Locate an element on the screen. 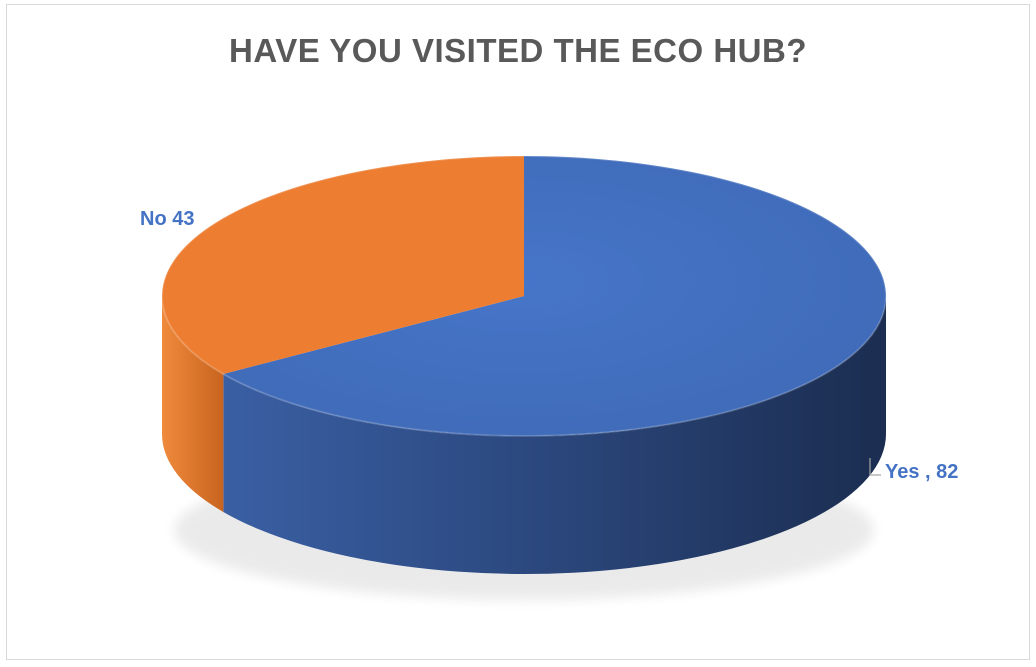 This screenshot has height=667, width=1036. data-label-leader-line is located at coordinates (875, 467).